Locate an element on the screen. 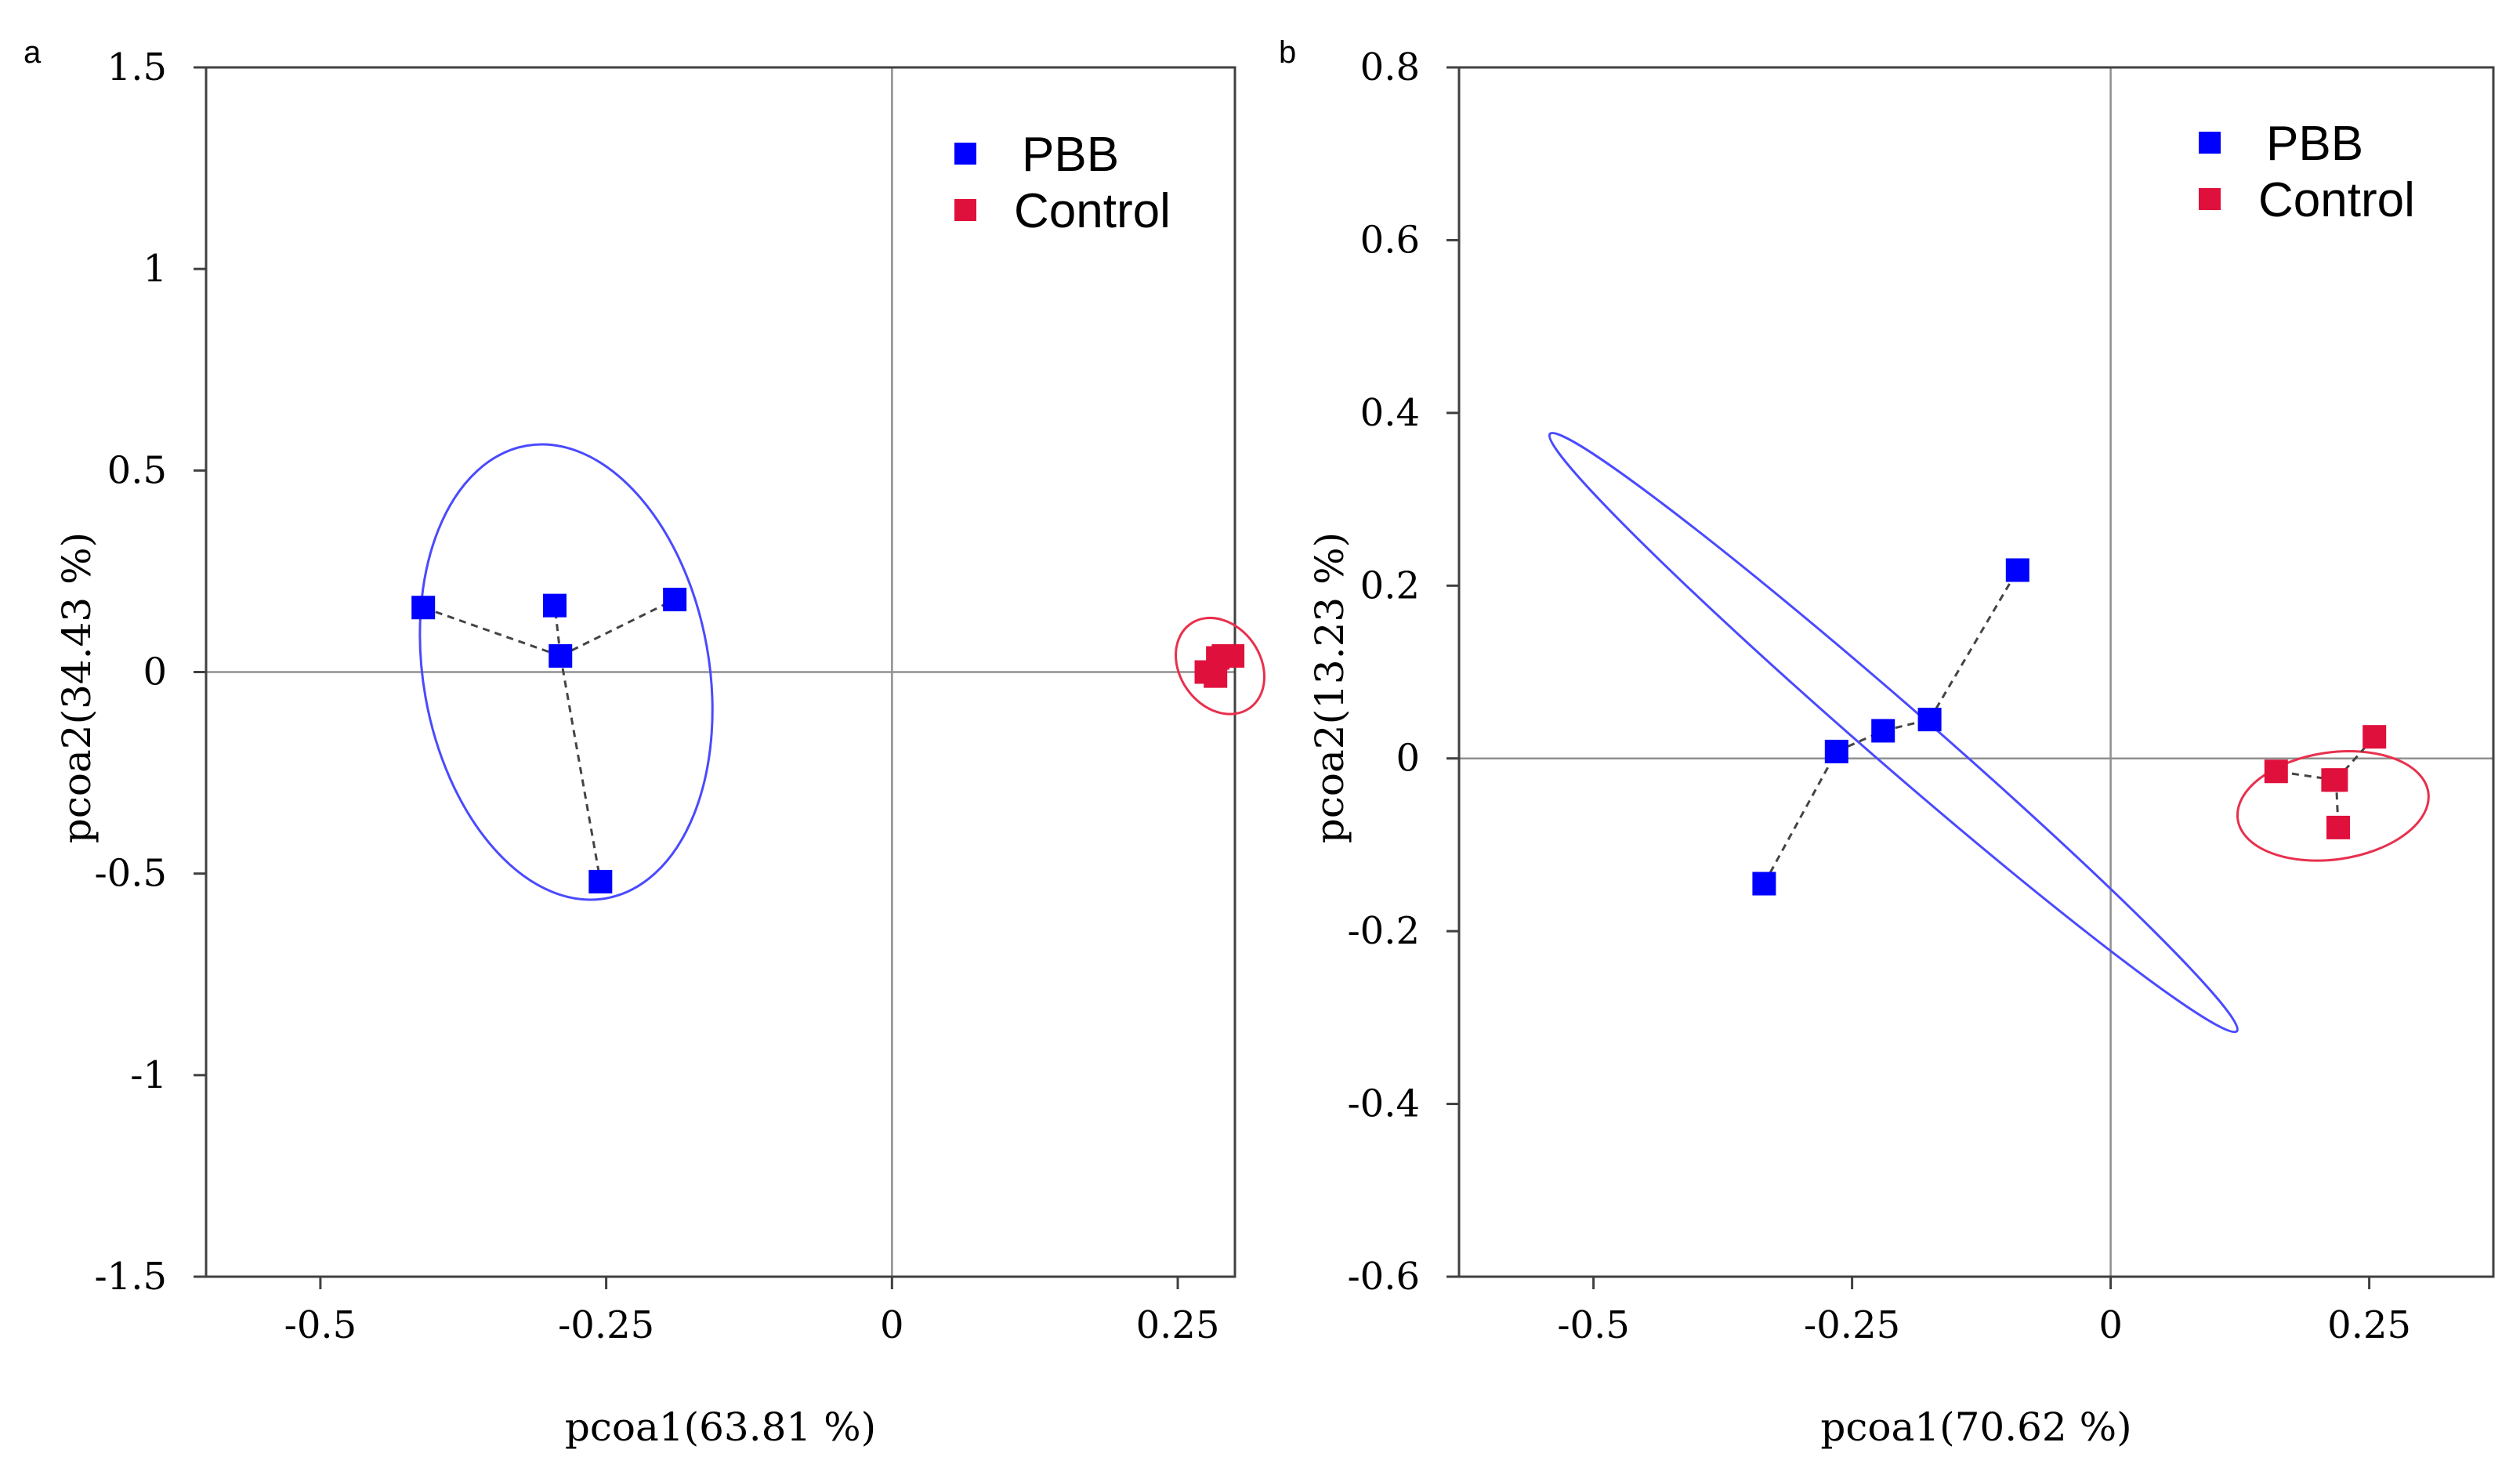 The image size is (2520, 1464). panel-b-x-axis-label: pcoa1(70.62 %) is located at coordinates (1975, 1427).